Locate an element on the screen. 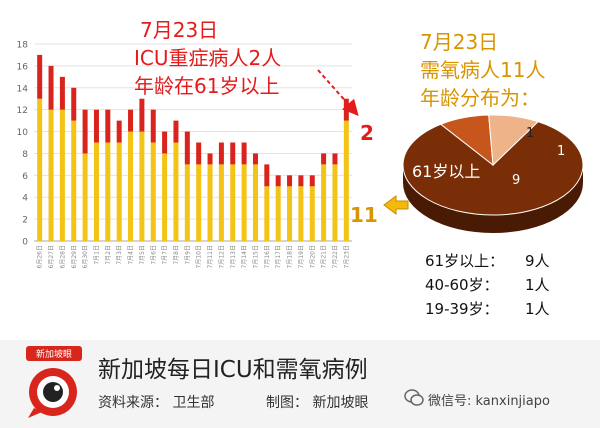  pie-chart is located at coordinates (493, 173).